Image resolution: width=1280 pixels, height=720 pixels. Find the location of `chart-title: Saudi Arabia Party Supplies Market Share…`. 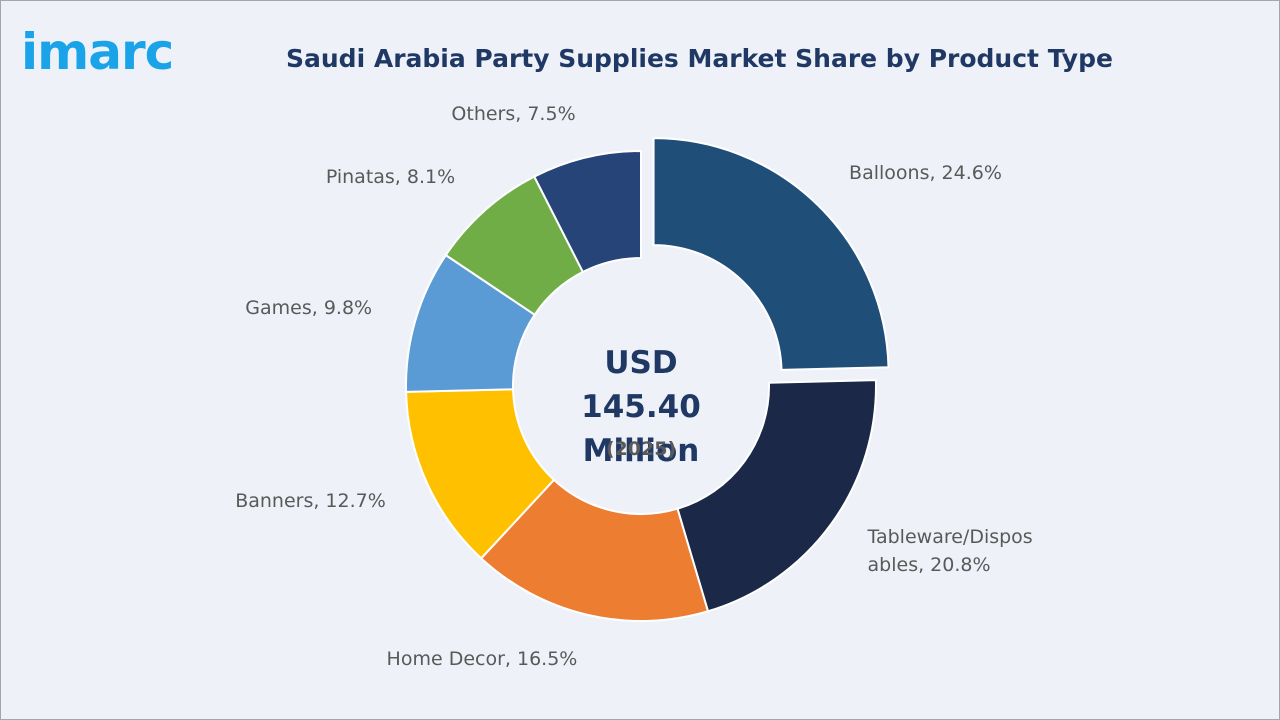

chart-title: Saudi Arabia Party Supplies Market Share… is located at coordinates (699, 58).